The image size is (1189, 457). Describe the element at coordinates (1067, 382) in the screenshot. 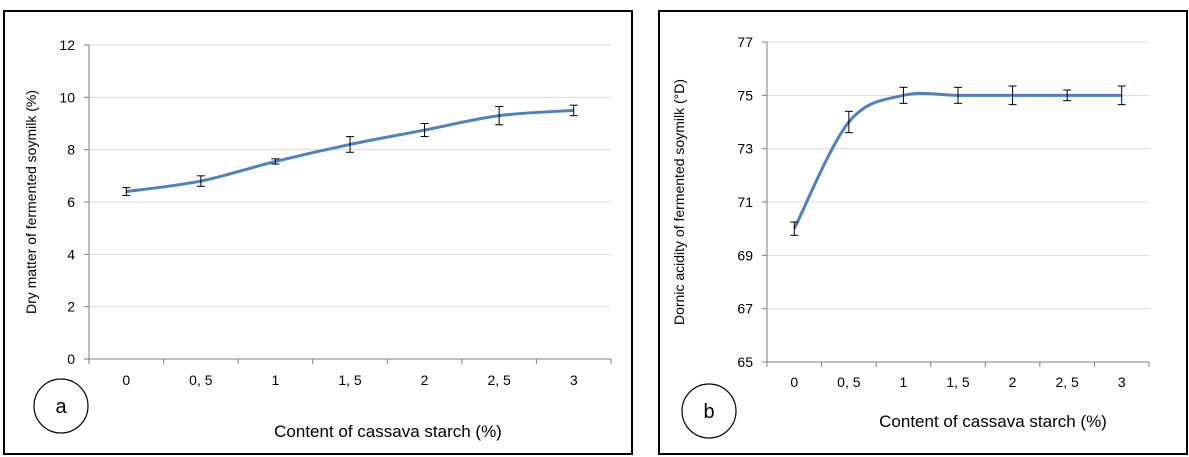

I see `chart-b-x-tick-label: 2, 5` at that location.